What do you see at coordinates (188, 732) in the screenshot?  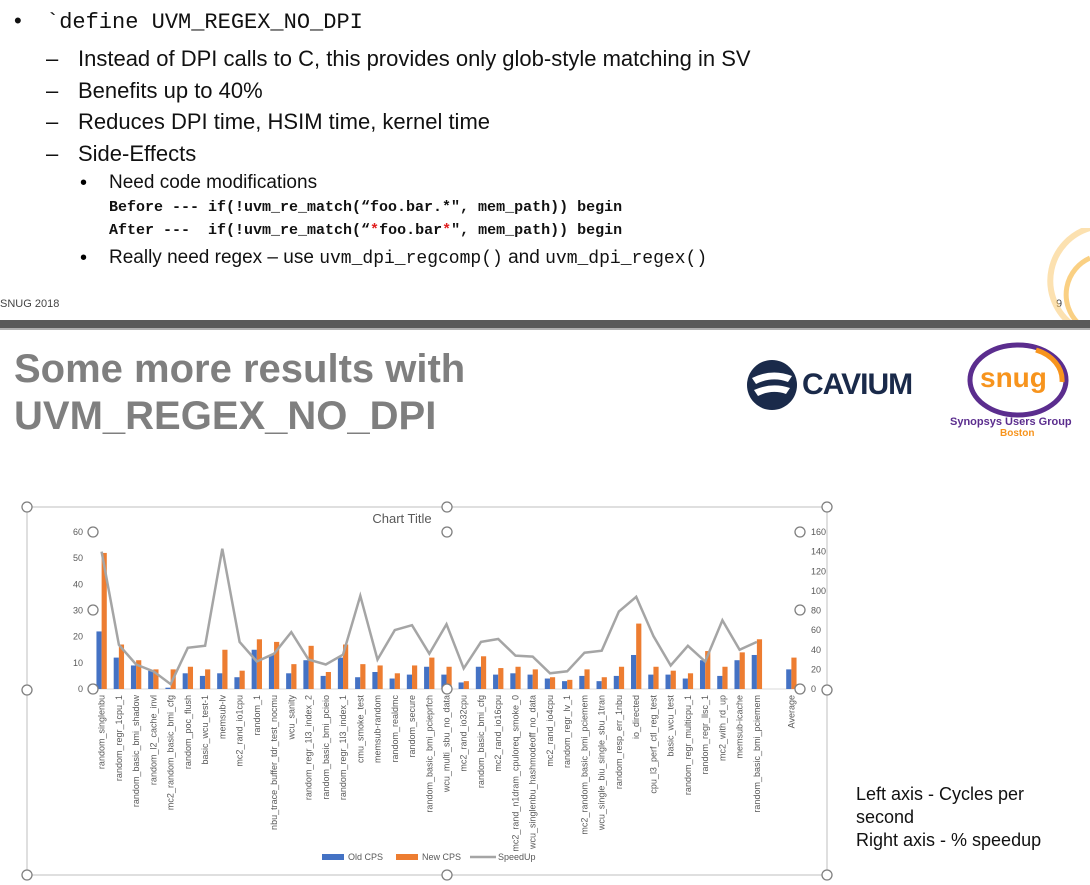 I see `x-tick-label: random_poc_flush` at bounding box center [188, 732].